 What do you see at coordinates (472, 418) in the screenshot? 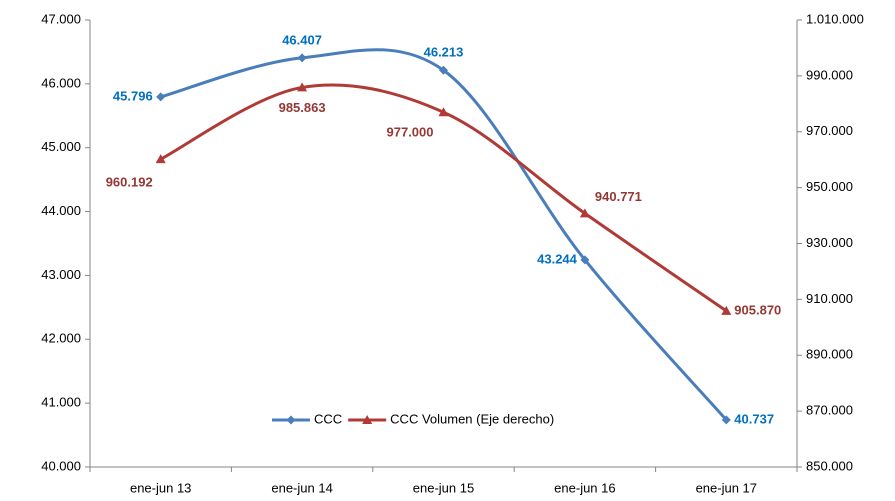
I see `legend-label: CCC Volumen (Eje derecho)` at bounding box center [472, 418].